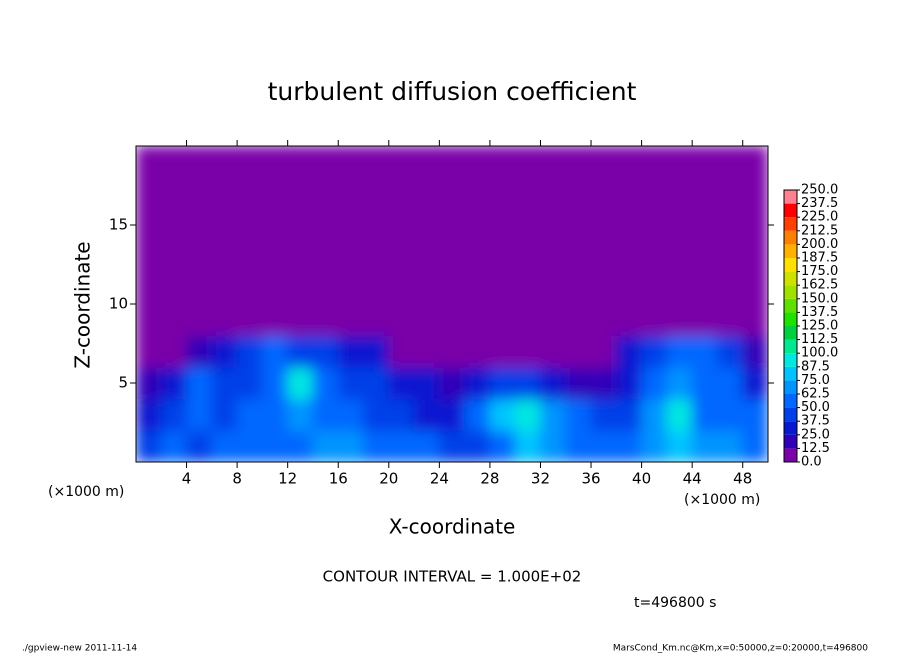  I want to click on colorbar-label: 125.0, so click(819, 326).